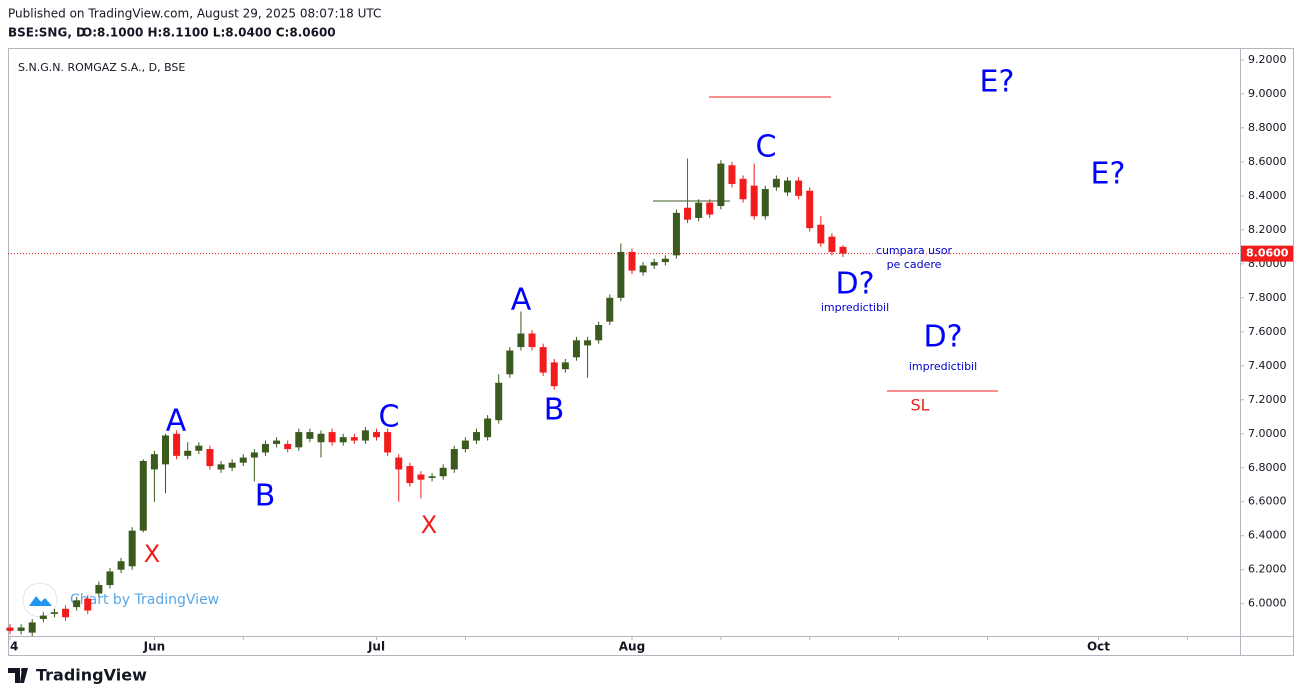 This screenshot has height=696, width=1301. What do you see at coordinates (14, 647) in the screenshot?
I see `x-tick-label: 4` at bounding box center [14, 647].